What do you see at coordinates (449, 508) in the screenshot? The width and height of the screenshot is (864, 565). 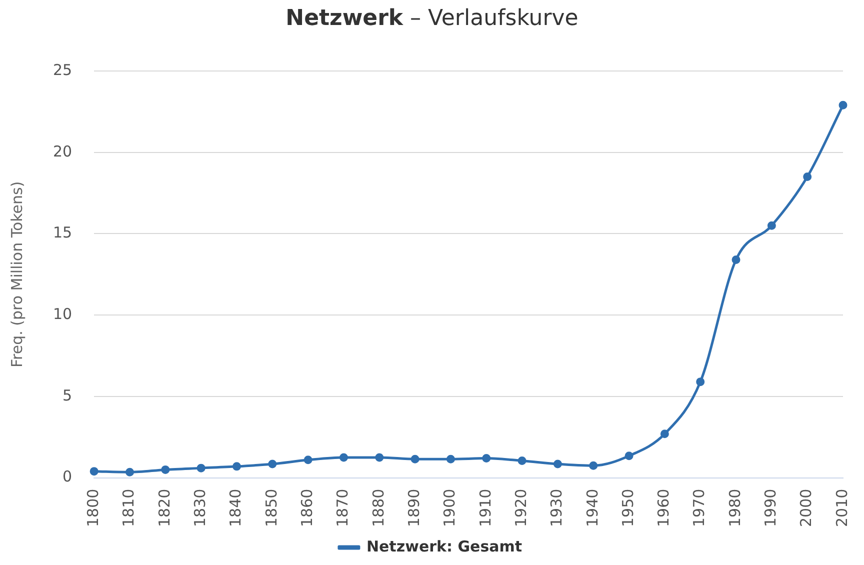 I see `x-tick-label: 1900` at bounding box center [449, 508].